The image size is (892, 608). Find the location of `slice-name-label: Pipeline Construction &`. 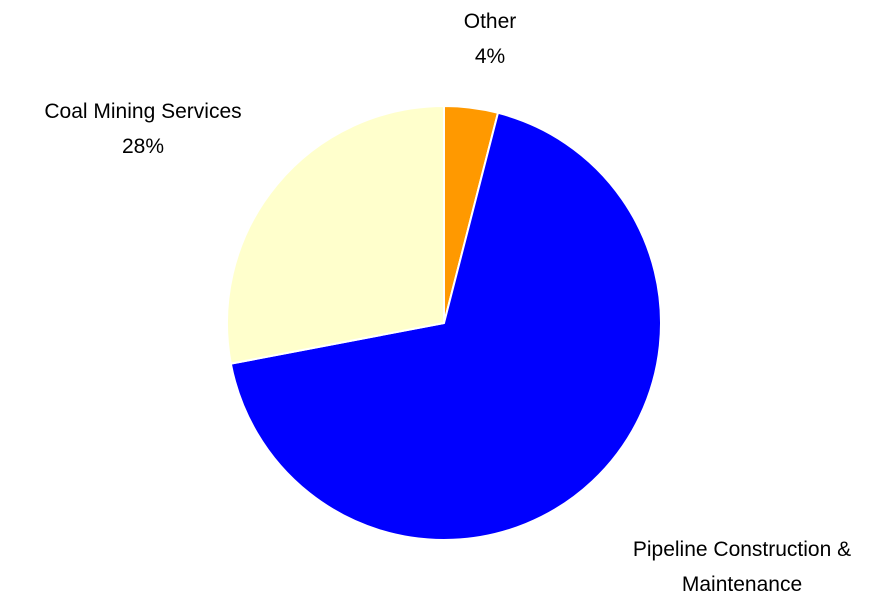

slice-name-label: Pipeline Construction & is located at coordinates (742, 549).